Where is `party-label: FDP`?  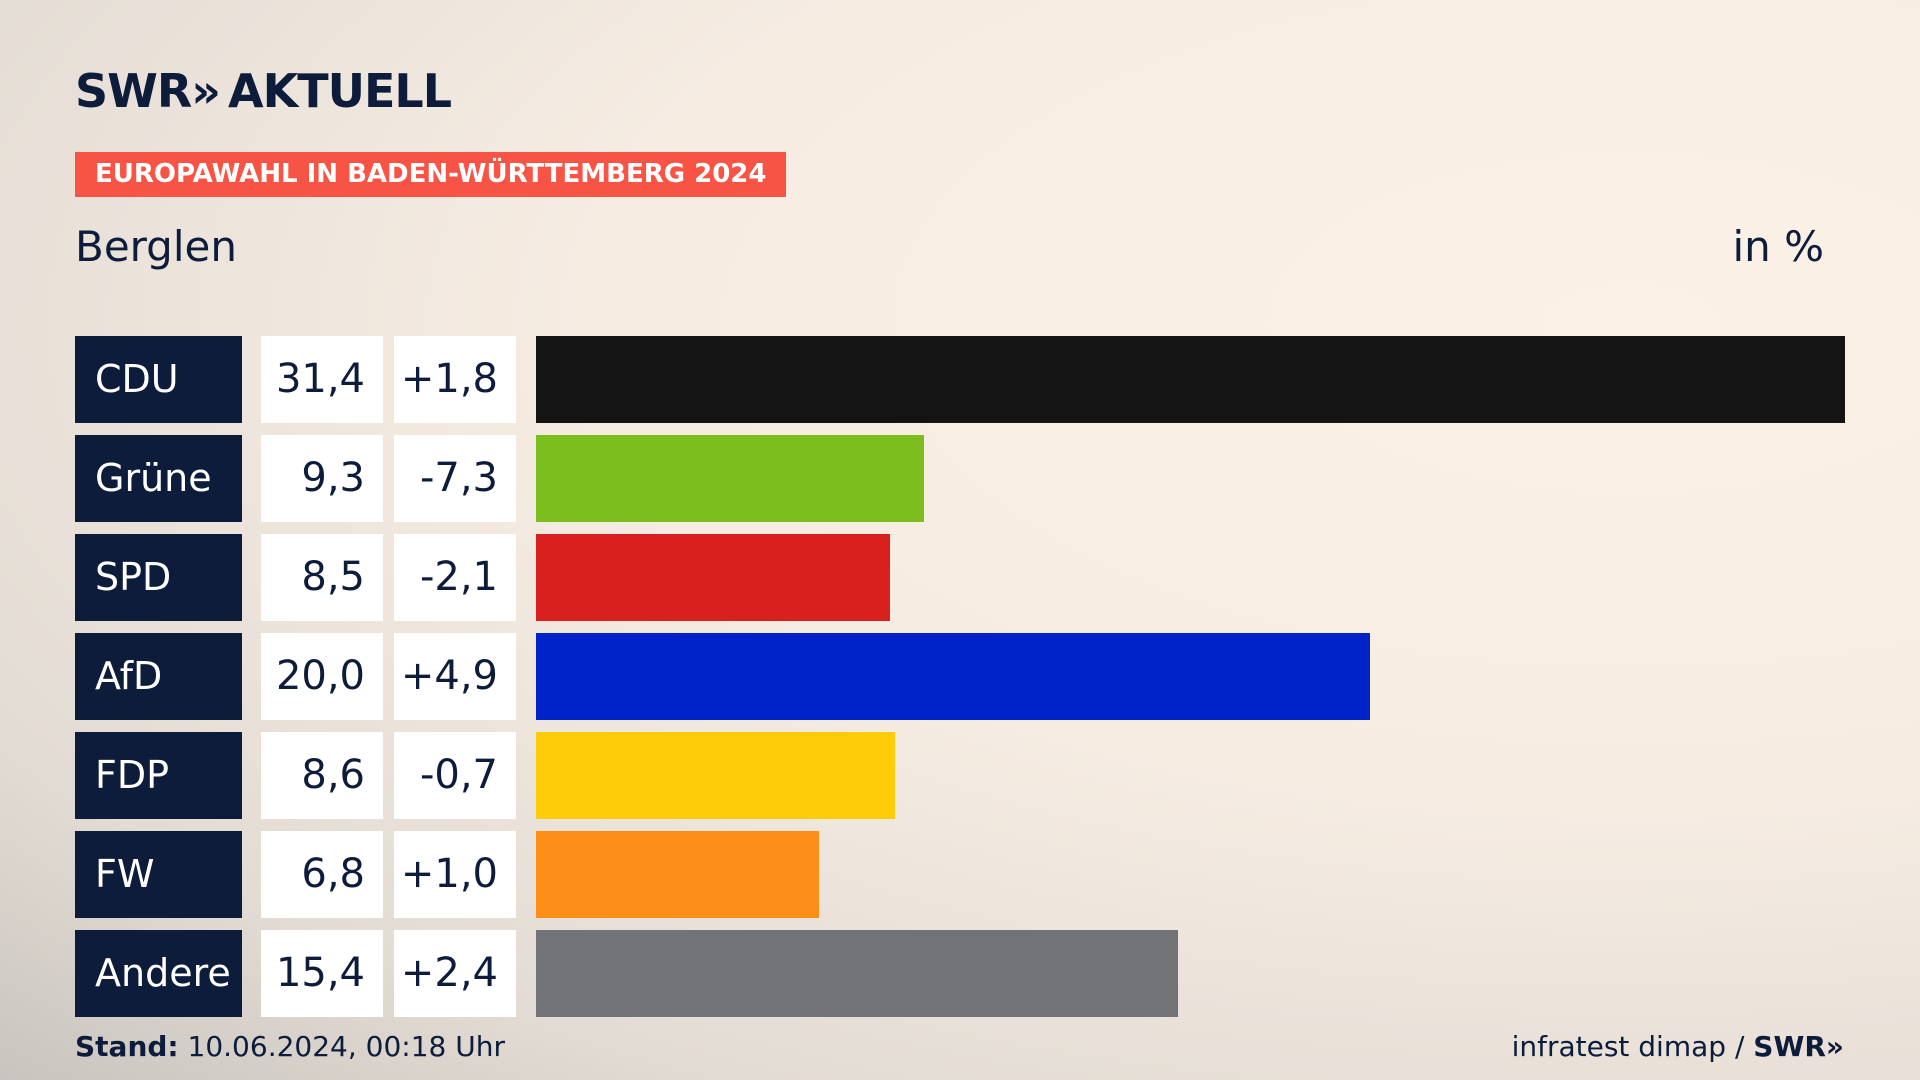
party-label: FDP is located at coordinates (158, 775).